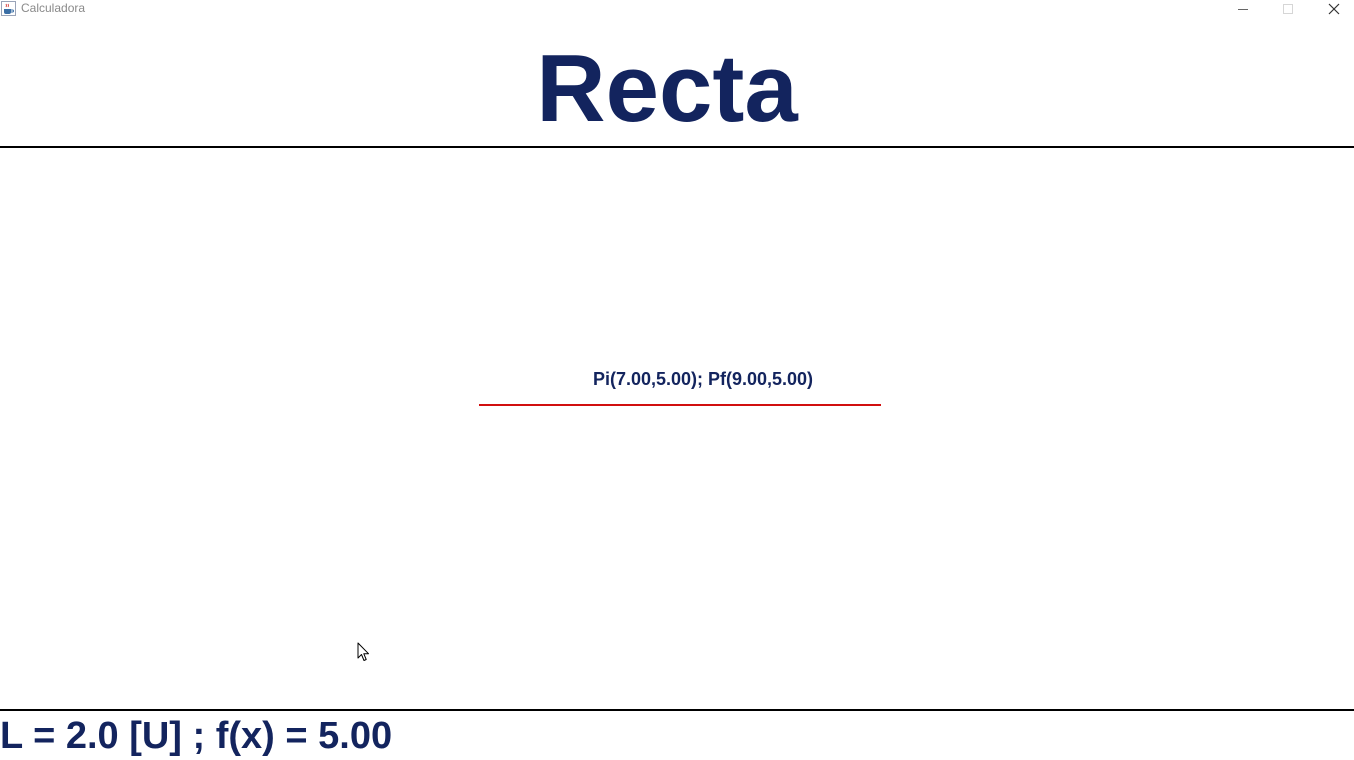 Image resolution: width=1354 pixels, height=760 pixels. Describe the element at coordinates (677, 147) in the screenshot. I see `header-divider` at that location.